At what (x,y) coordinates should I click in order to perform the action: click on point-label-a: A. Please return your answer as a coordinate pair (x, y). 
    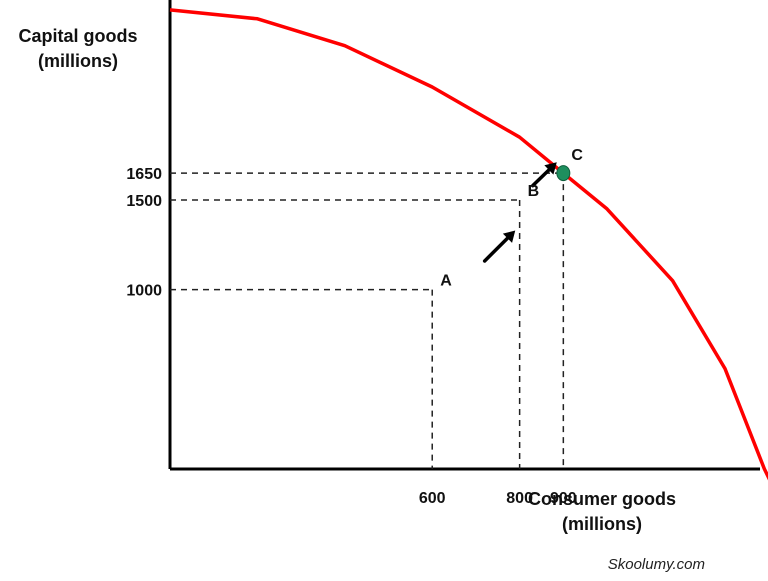
    Looking at the image, I should click on (446, 281).